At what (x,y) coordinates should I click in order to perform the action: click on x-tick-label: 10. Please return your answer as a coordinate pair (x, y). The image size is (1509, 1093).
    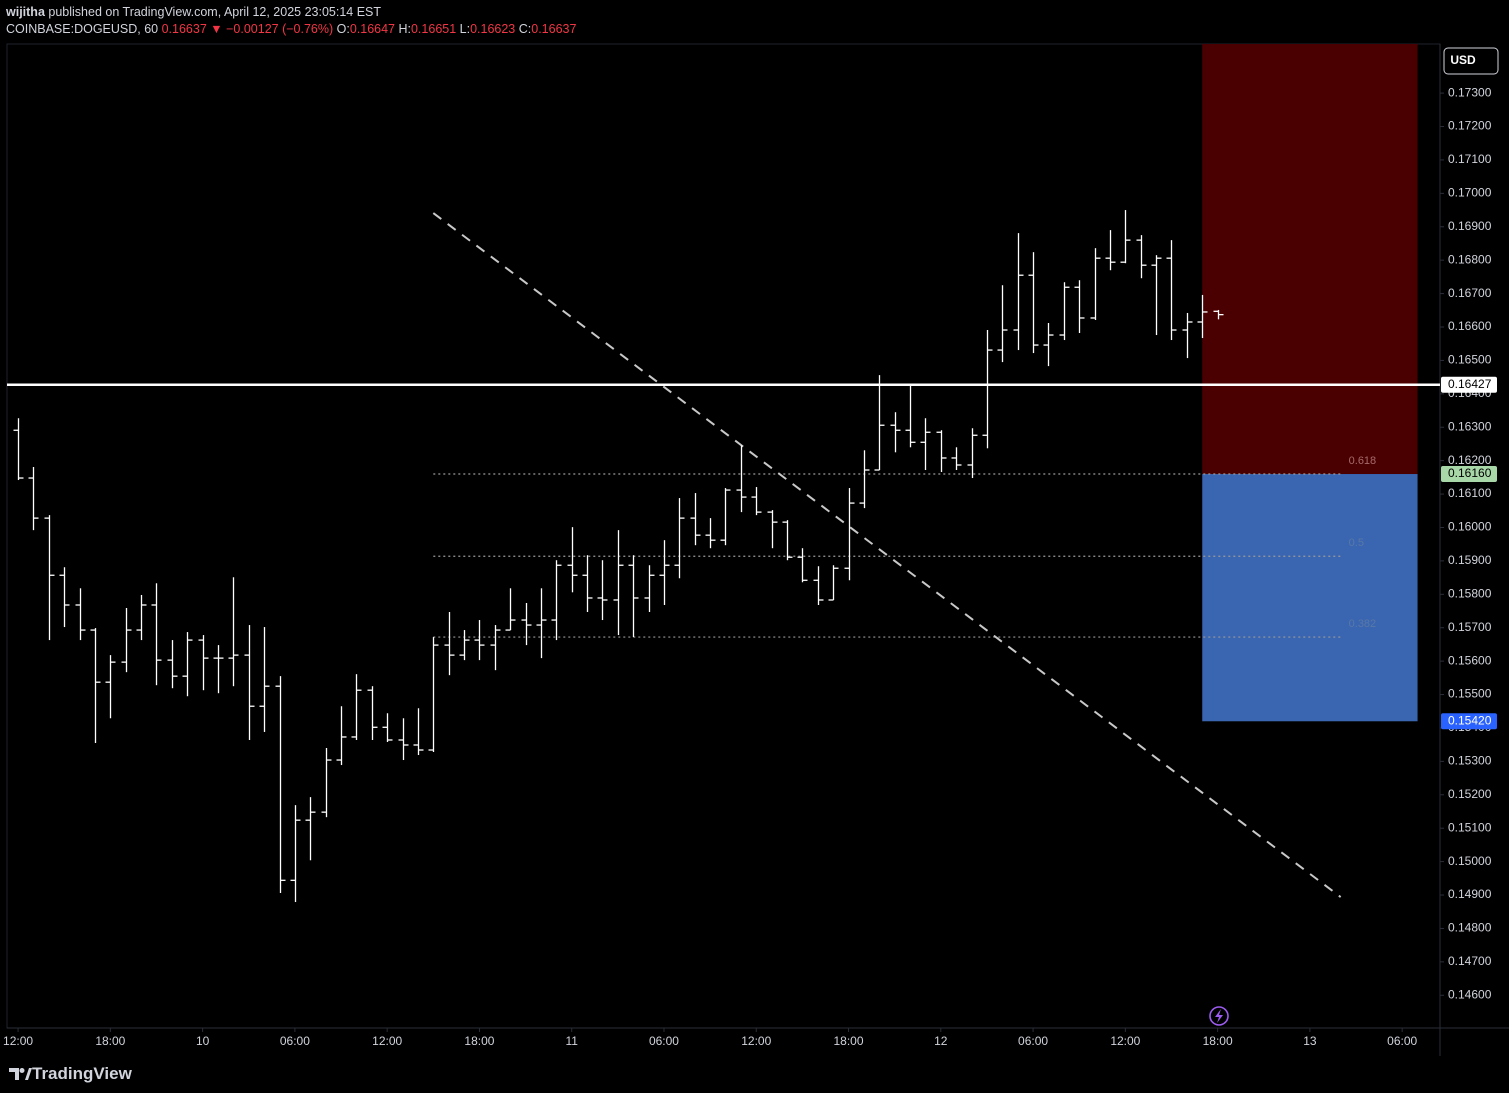
    Looking at the image, I should click on (203, 1041).